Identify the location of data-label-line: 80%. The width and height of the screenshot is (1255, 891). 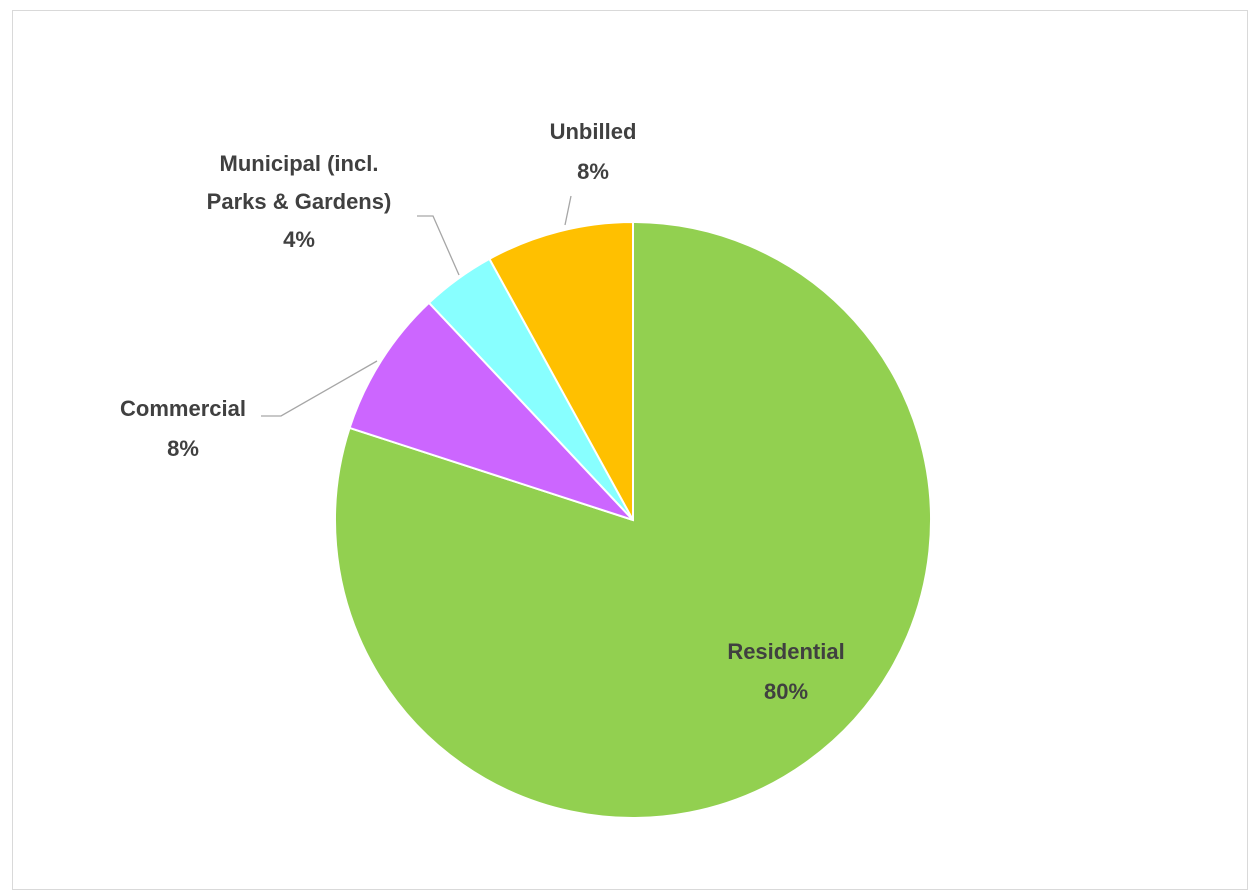
(786, 691).